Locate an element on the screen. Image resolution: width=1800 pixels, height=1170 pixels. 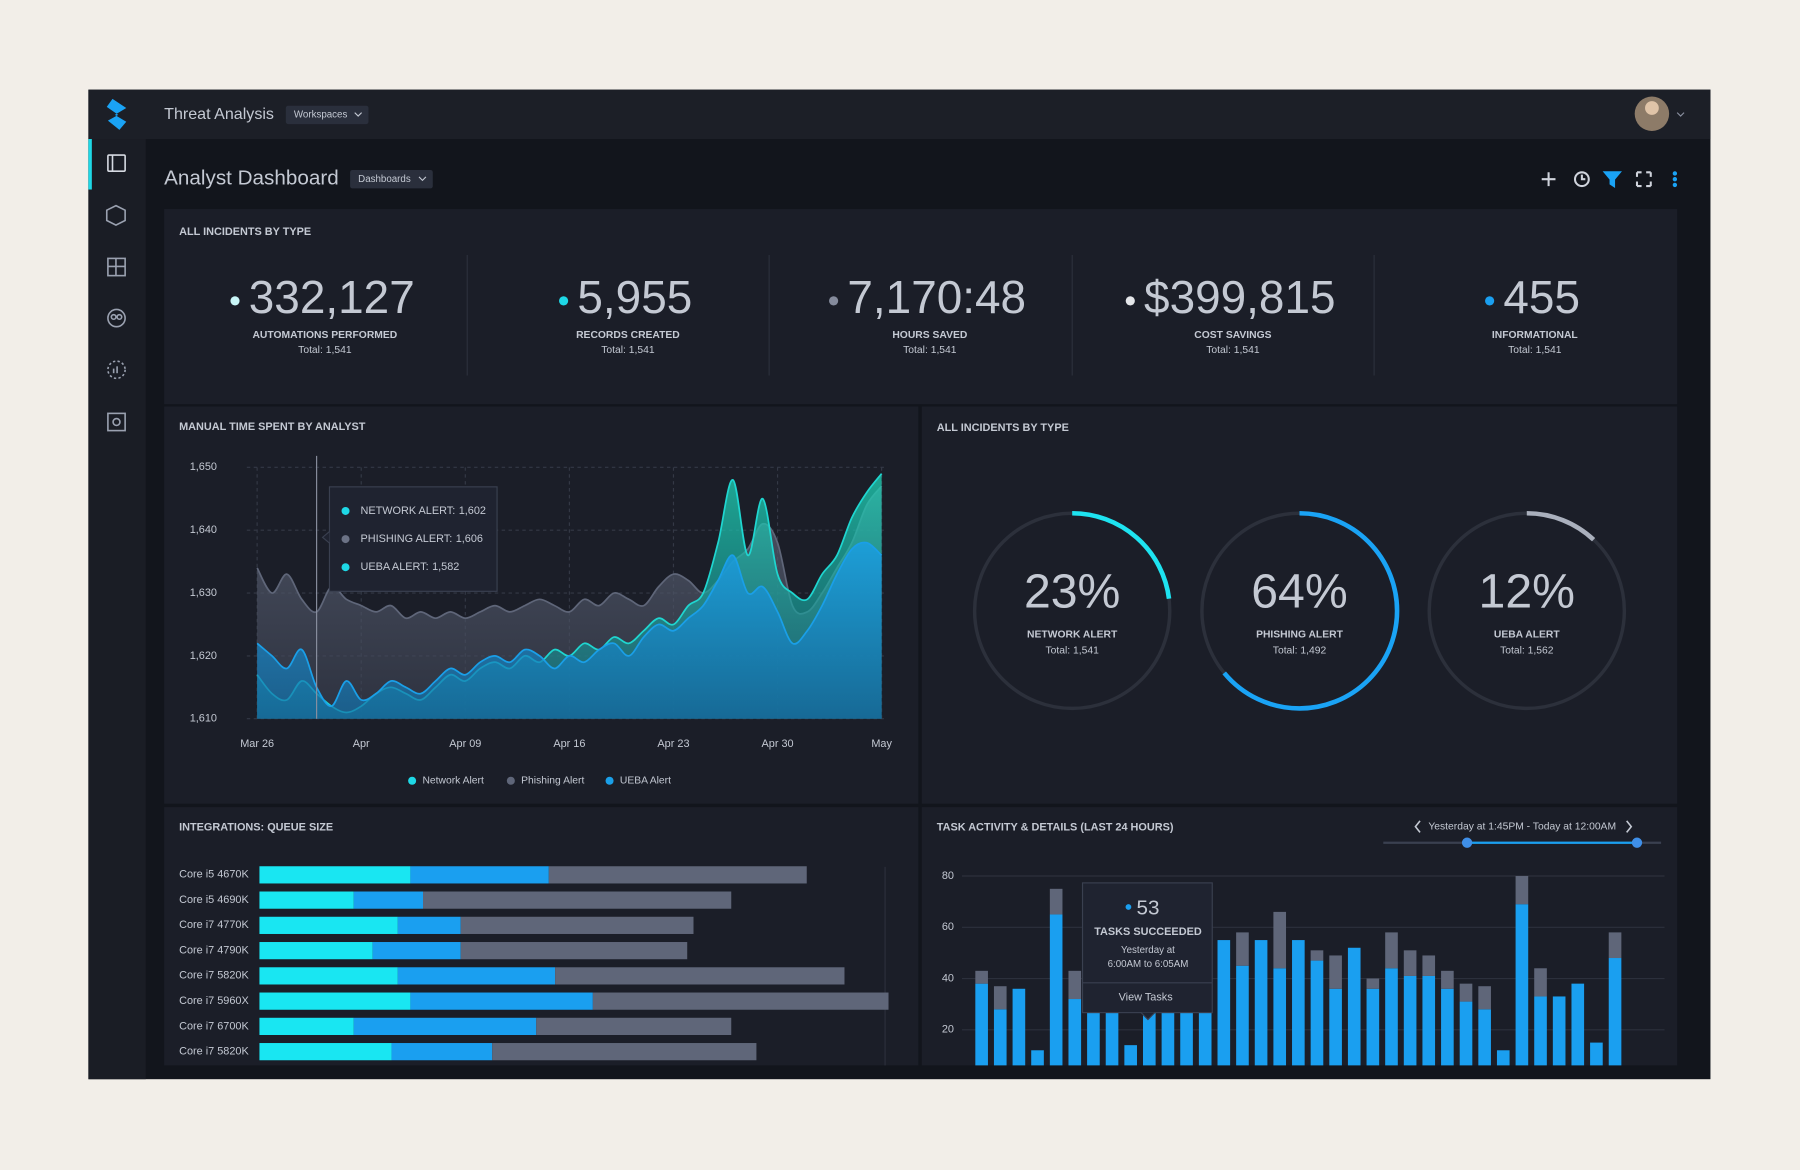
kpi-value: 455 is located at coordinates (1541, 297).